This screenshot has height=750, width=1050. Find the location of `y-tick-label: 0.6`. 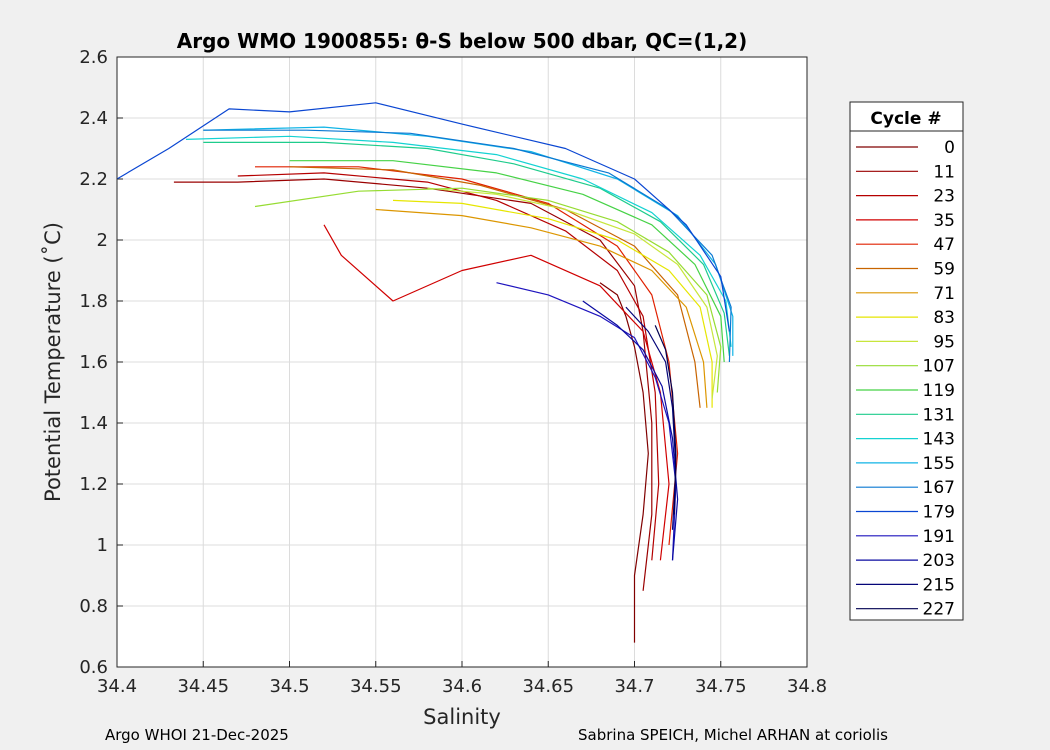

y-tick-label: 0.6 is located at coordinates (93, 667).